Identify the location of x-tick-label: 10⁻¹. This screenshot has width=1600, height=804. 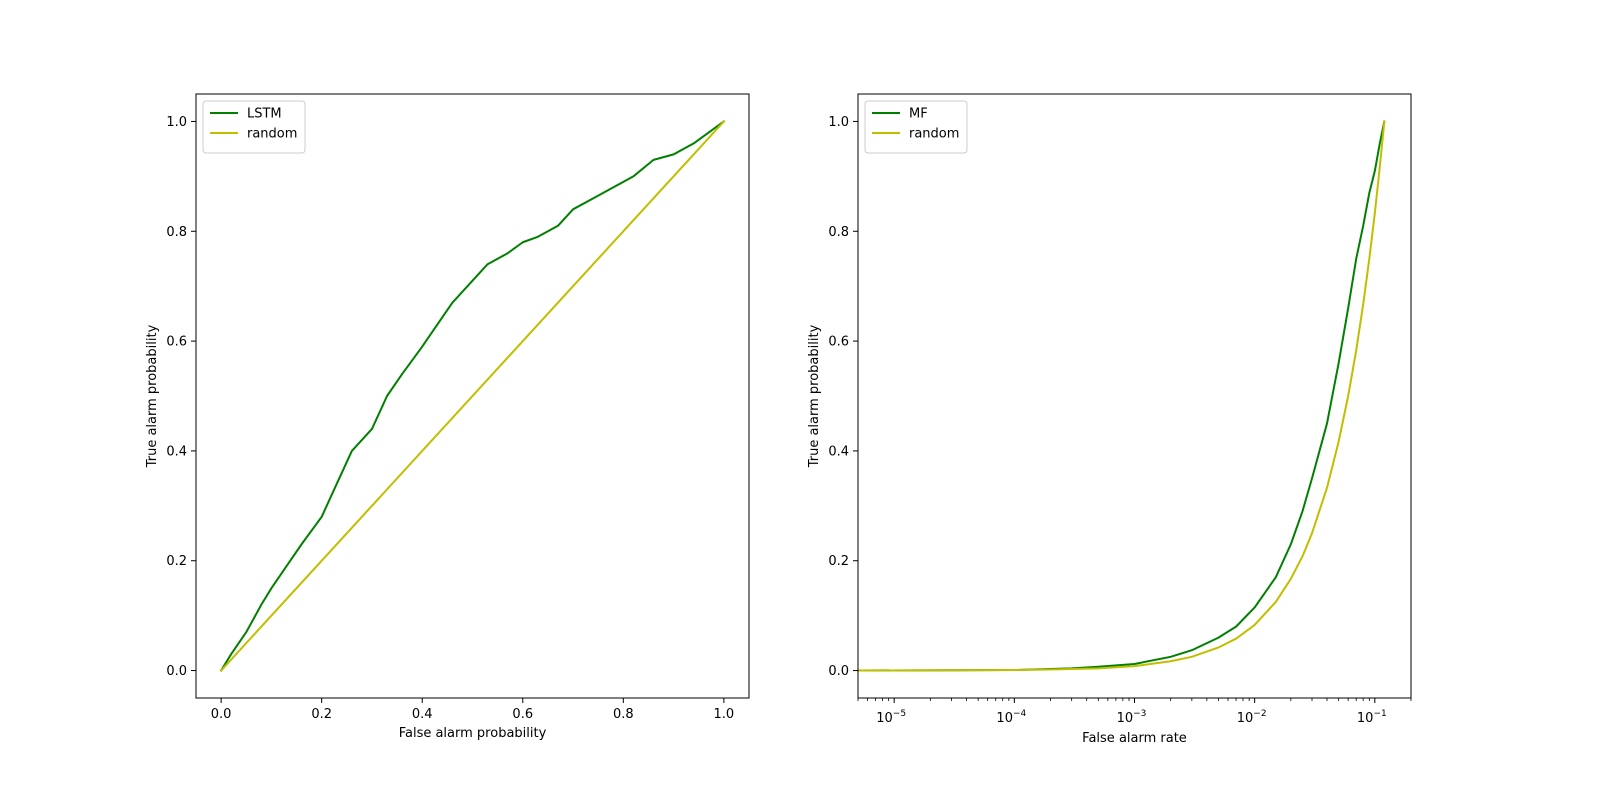
(1372, 717).